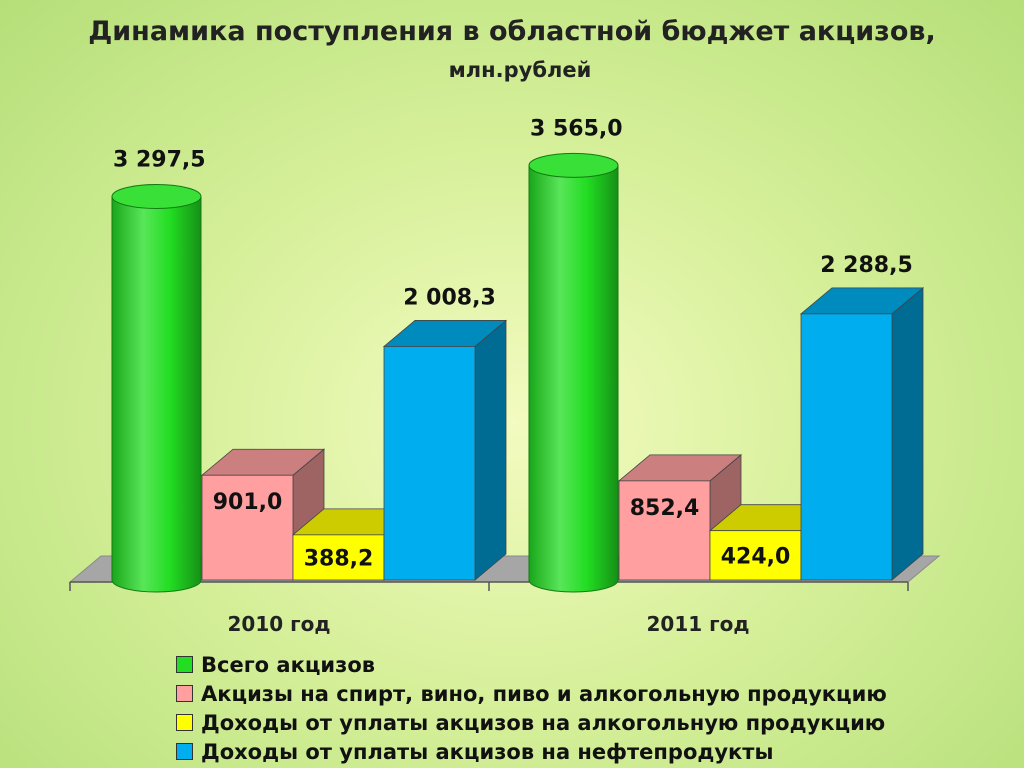  I want to click on data-label: 388,2, so click(339, 558).